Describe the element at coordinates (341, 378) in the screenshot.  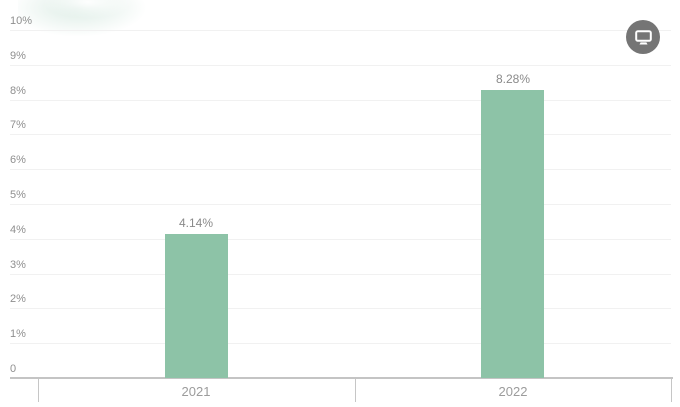
I see `x-axis-line` at that location.